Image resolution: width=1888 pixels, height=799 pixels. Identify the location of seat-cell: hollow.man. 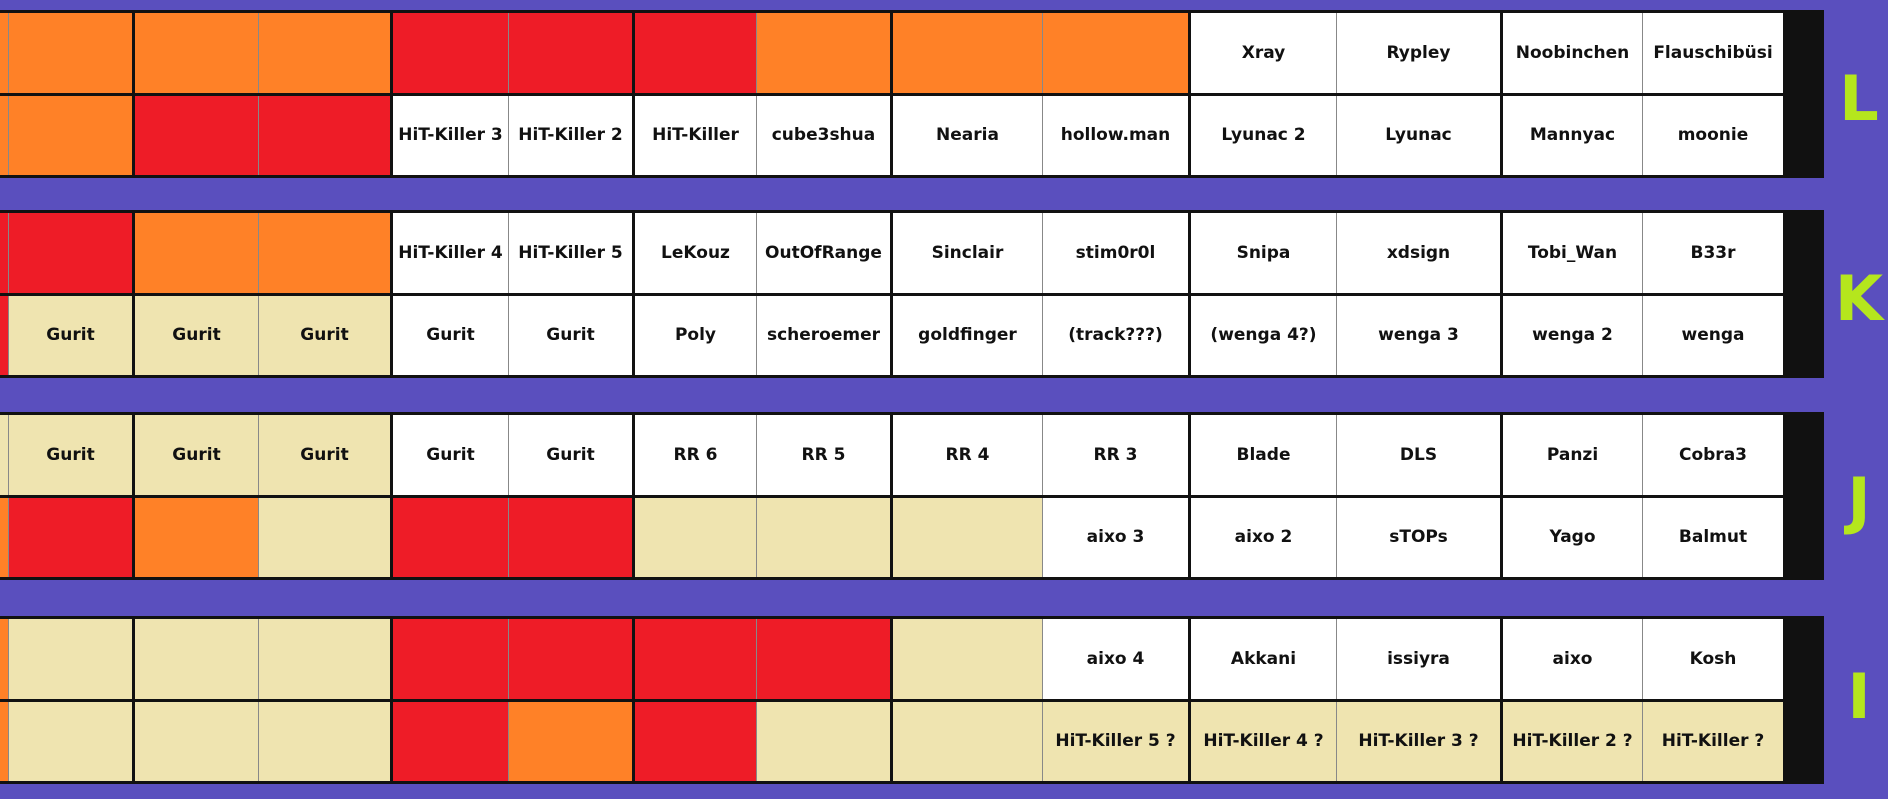
(1115, 135).